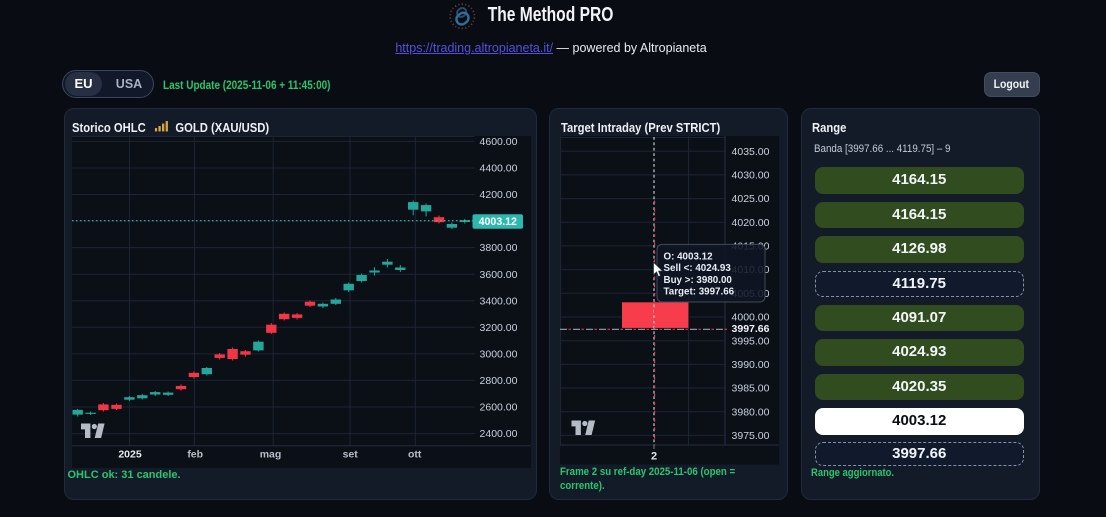 Image resolution: width=1106 pixels, height=517 pixels. Describe the element at coordinates (499, 408) in the screenshot. I see `svg-text: 2600.00` at that location.